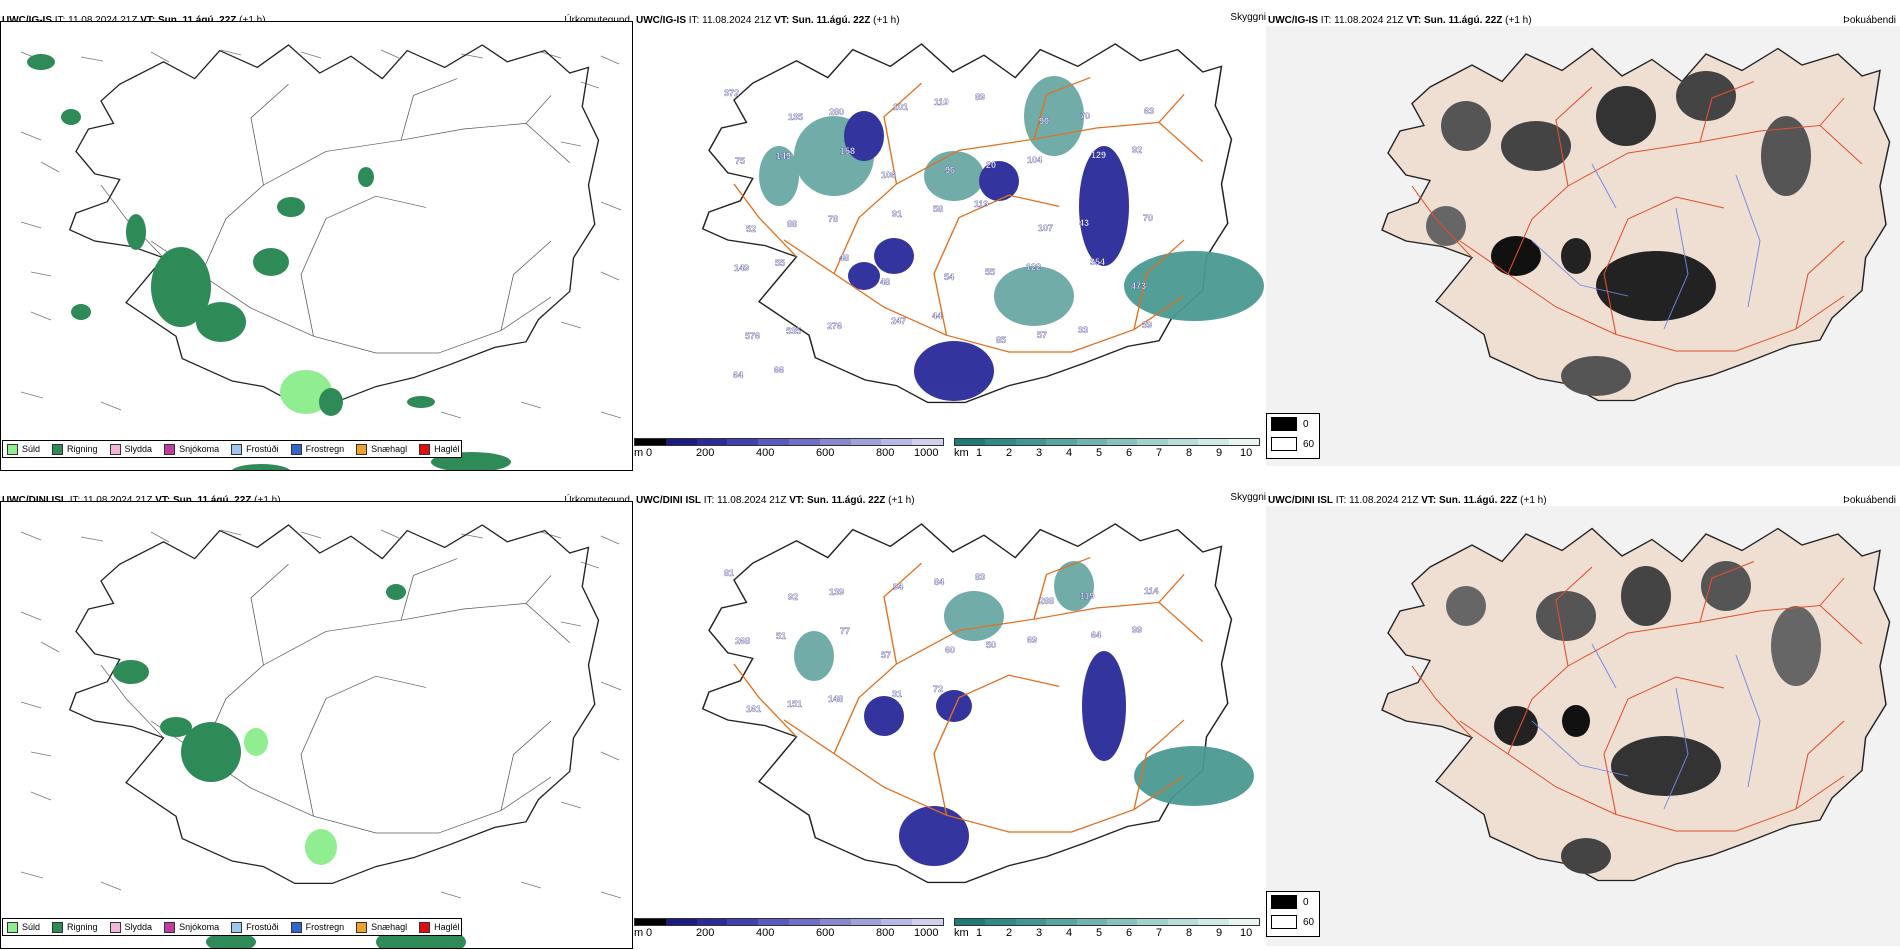  Describe the element at coordinates (1098, 155) in the screenshot. I see `cloud-base-number: 129` at that location.